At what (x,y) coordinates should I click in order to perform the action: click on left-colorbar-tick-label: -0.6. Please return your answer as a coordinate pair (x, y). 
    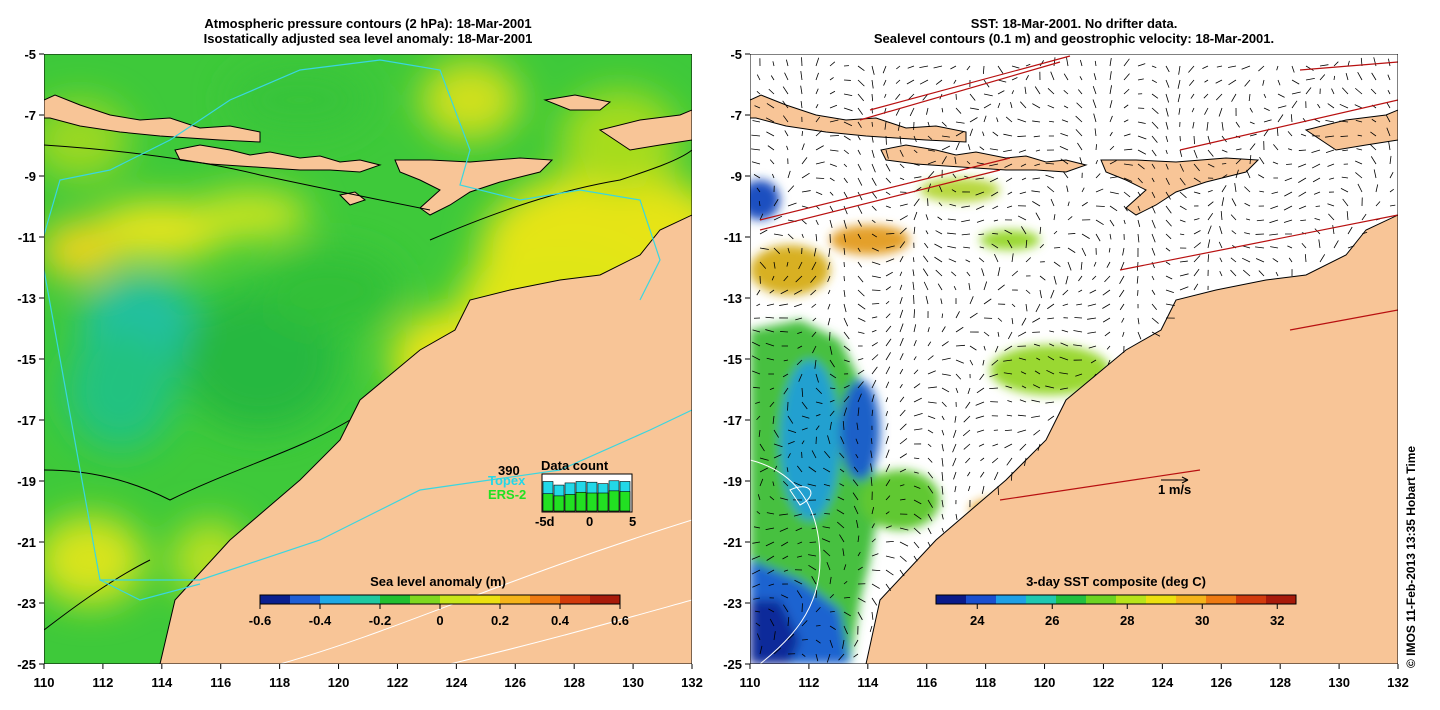
    Looking at the image, I should click on (260, 620).